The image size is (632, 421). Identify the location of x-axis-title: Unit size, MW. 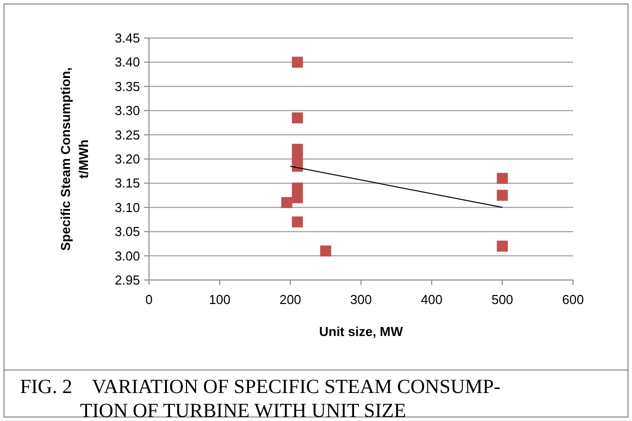
(361, 331).